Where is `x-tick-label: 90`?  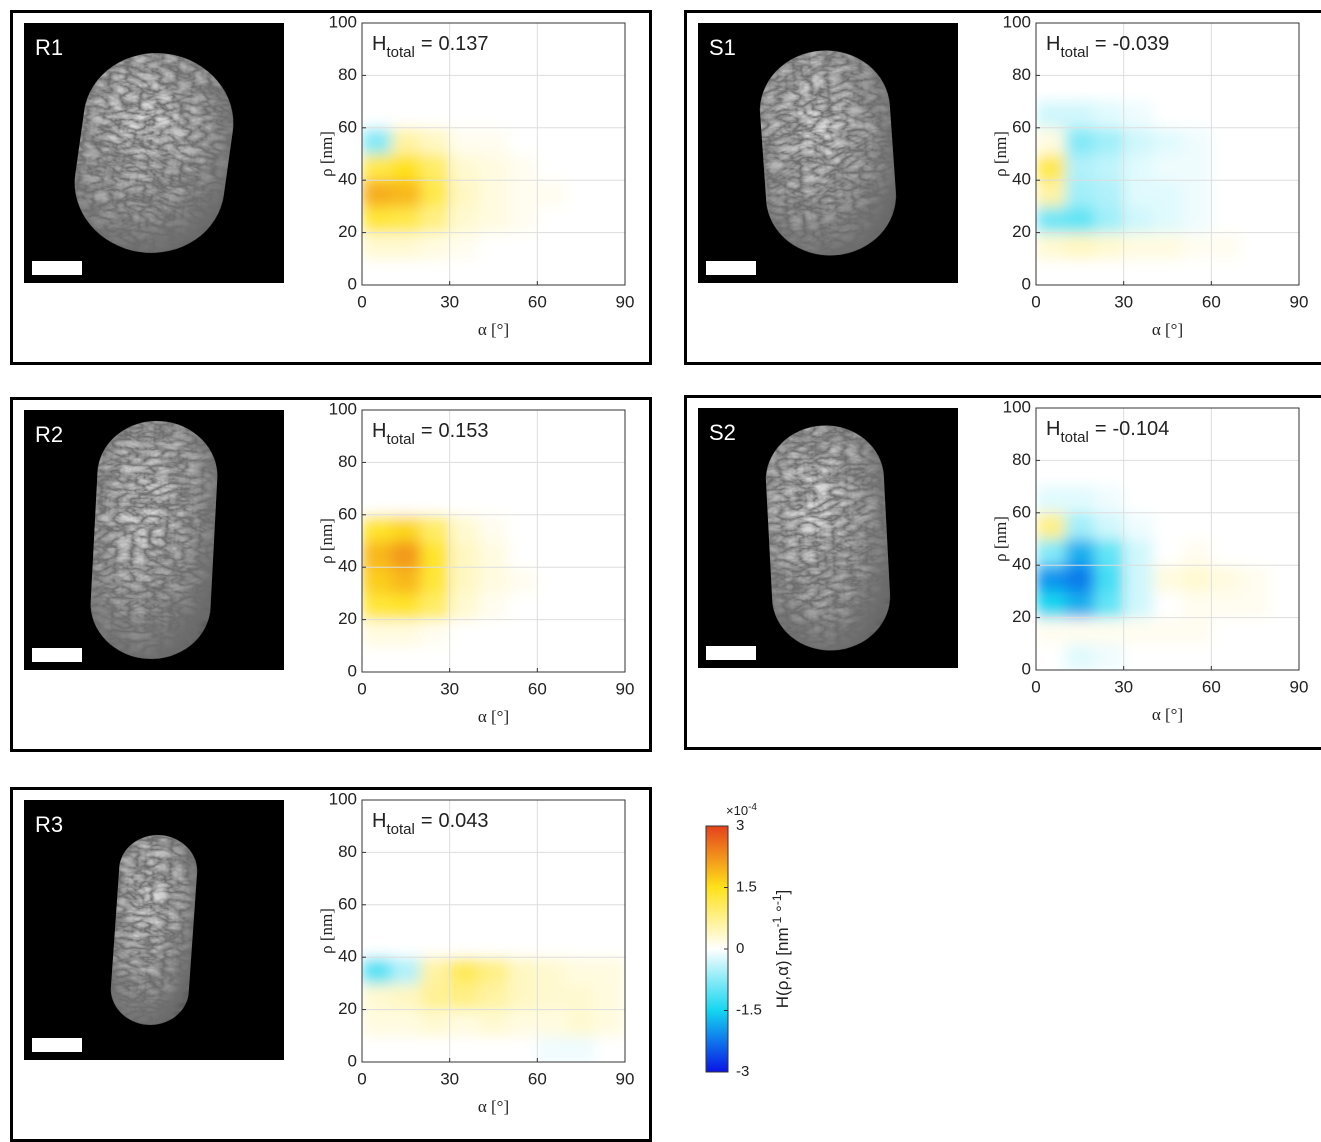
x-tick-label: 90 is located at coordinates (625, 1078).